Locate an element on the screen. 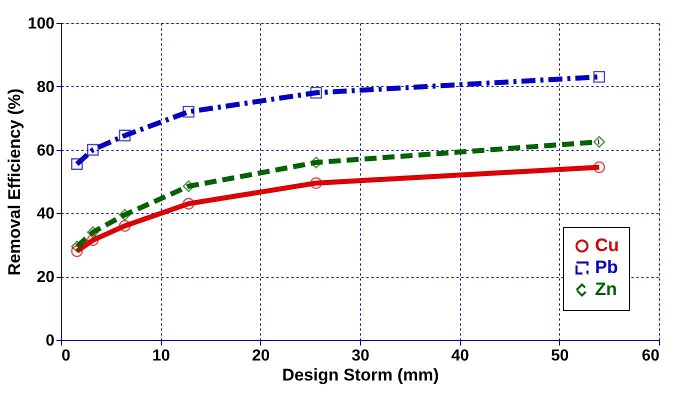 This screenshot has width=695, height=404. y-tick-label: 40 is located at coordinates (45, 214).